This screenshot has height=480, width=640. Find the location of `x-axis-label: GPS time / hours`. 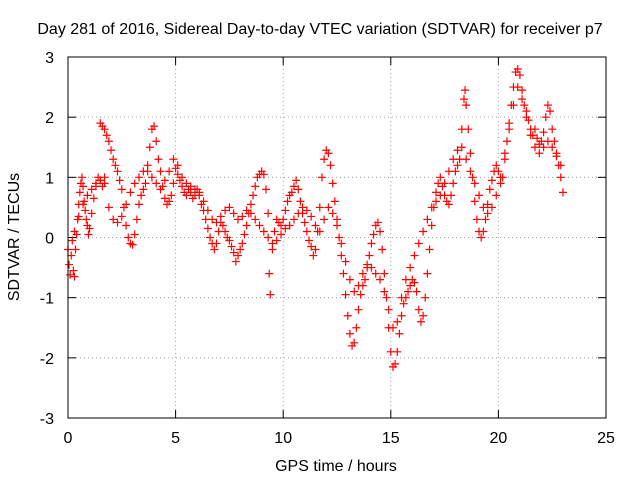

x-axis-label: GPS time / hours is located at coordinates (336, 466).